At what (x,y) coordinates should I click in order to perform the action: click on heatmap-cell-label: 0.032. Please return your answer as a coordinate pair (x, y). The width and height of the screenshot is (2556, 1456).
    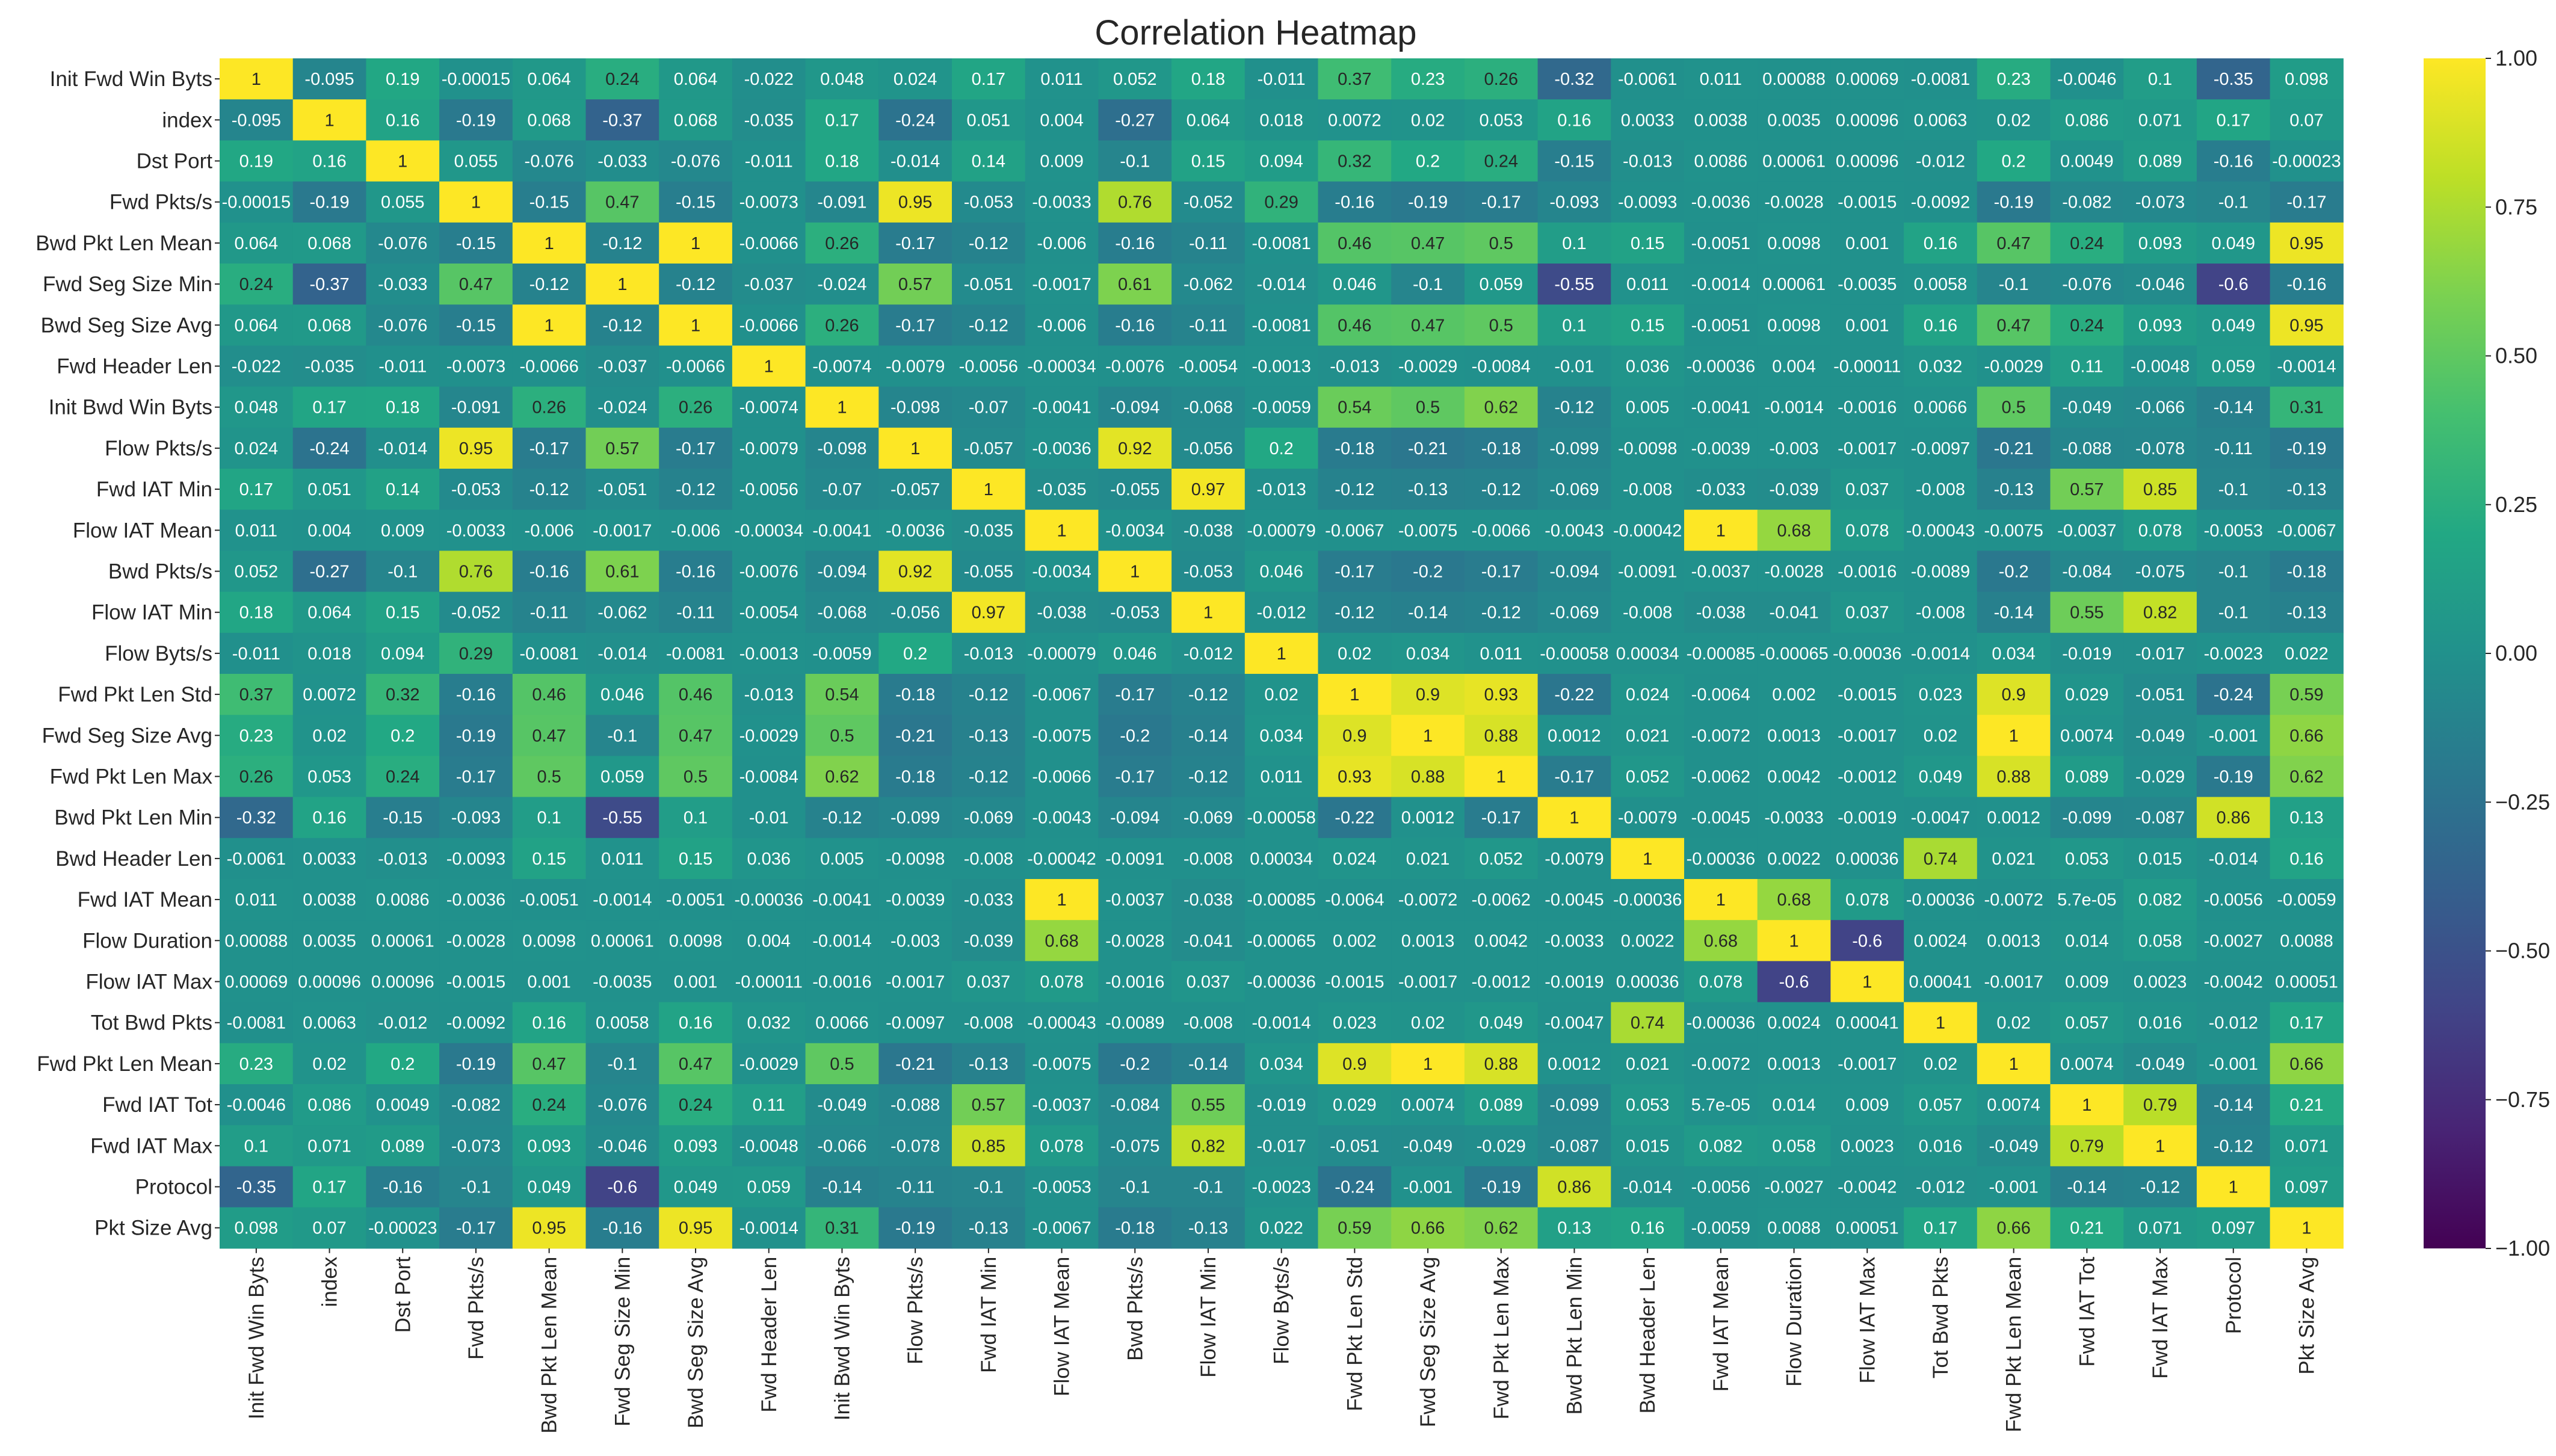
    Looking at the image, I should click on (769, 1024).